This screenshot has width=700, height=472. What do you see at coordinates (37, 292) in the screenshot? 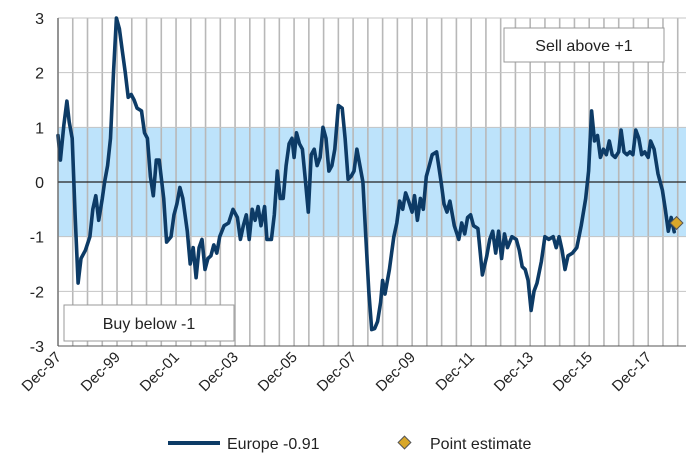
I see `y-tick-label: -2` at bounding box center [37, 292].